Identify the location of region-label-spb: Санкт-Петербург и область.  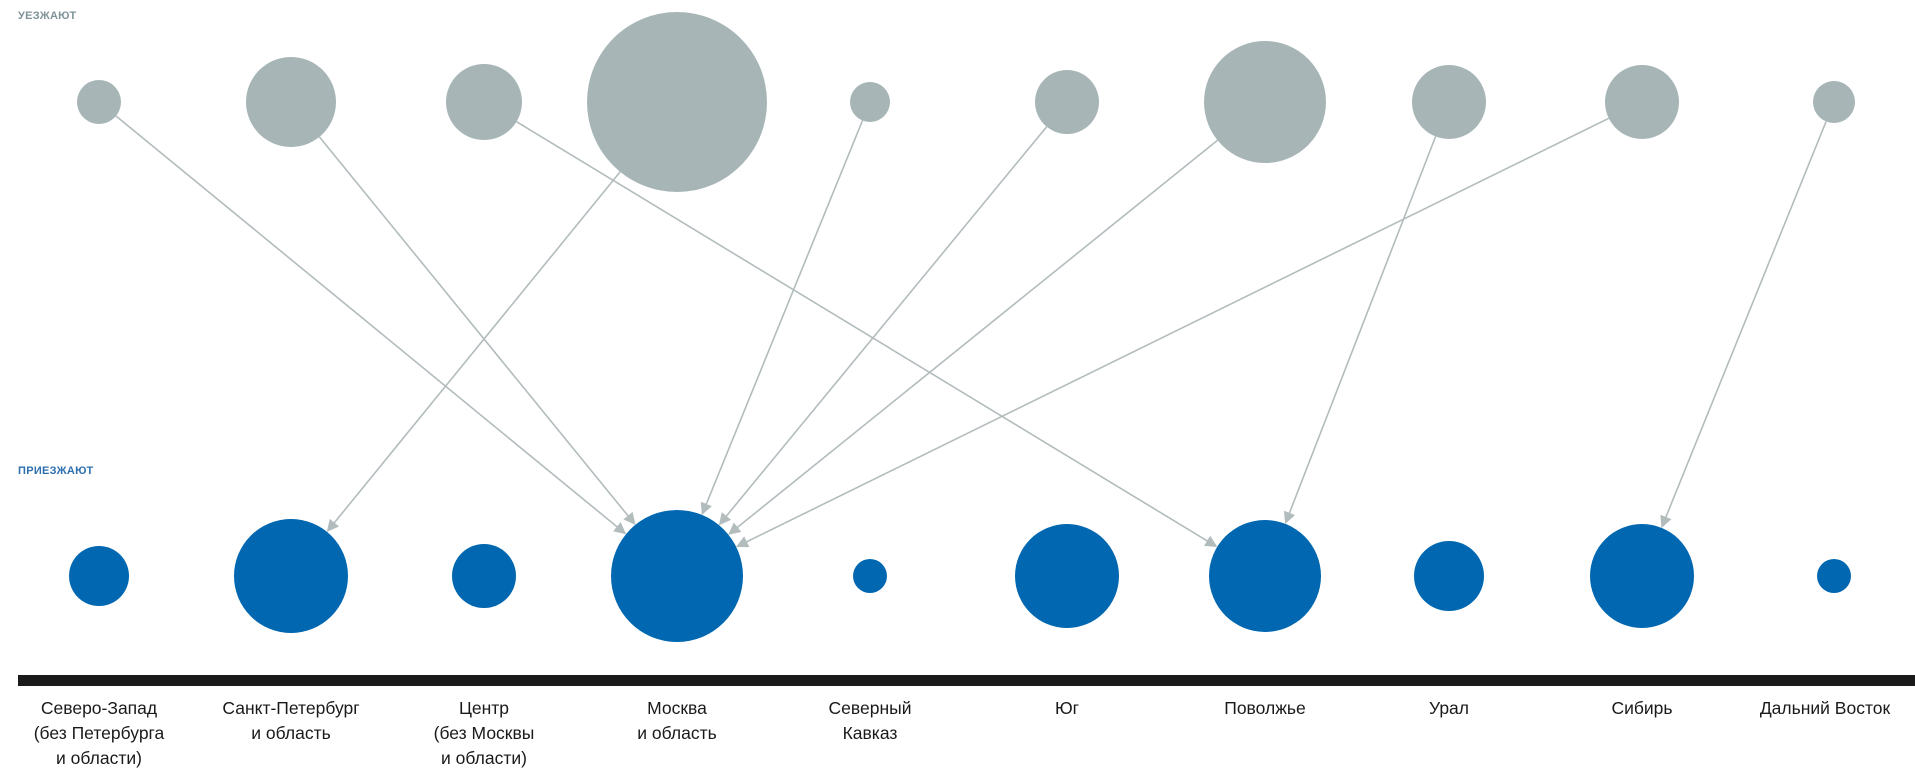
(291, 720).